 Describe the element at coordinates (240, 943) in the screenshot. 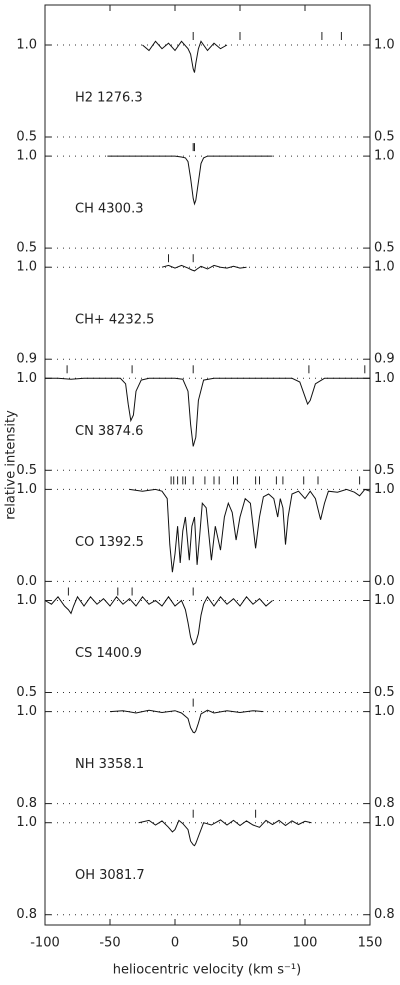

I see `x-tick-label: 50` at that location.